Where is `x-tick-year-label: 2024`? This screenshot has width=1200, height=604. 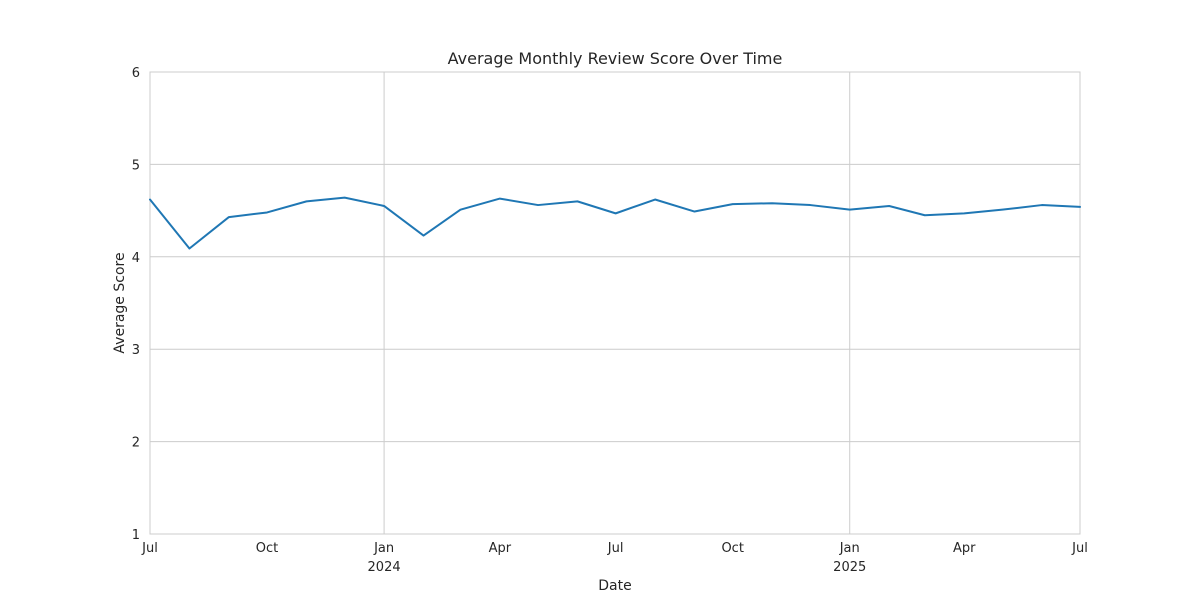 x-tick-year-label: 2024 is located at coordinates (384, 567).